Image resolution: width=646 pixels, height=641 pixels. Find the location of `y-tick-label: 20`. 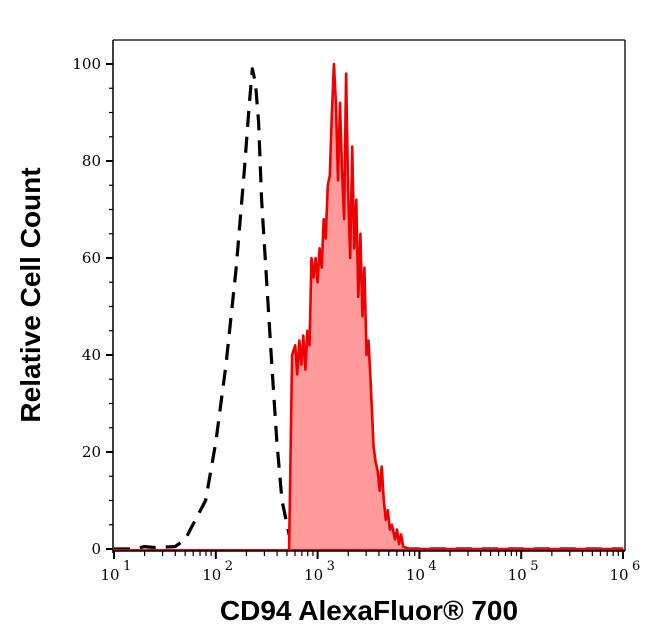

y-tick-label: 20 is located at coordinates (91, 452).